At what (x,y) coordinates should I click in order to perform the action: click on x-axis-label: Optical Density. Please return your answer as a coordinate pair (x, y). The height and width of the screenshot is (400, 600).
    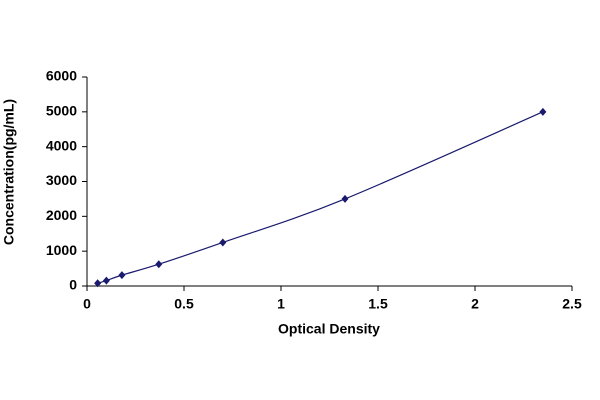
    Looking at the image, I should click on (329, 329).